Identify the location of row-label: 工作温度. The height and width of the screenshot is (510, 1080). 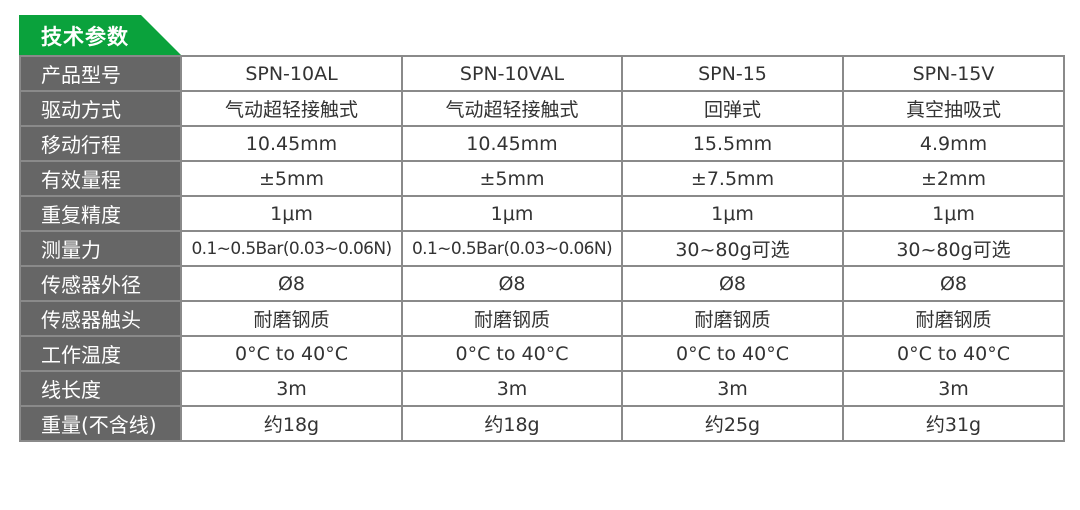
(100, 353).